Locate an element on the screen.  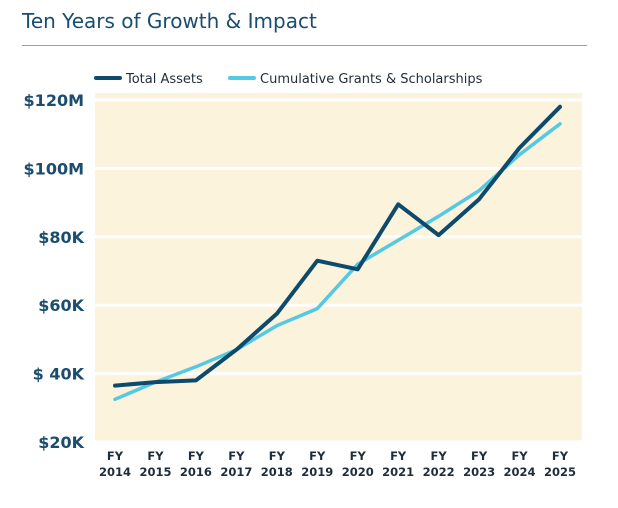
x-tick-label: FY 2021 is located at coordinates (398, 464).